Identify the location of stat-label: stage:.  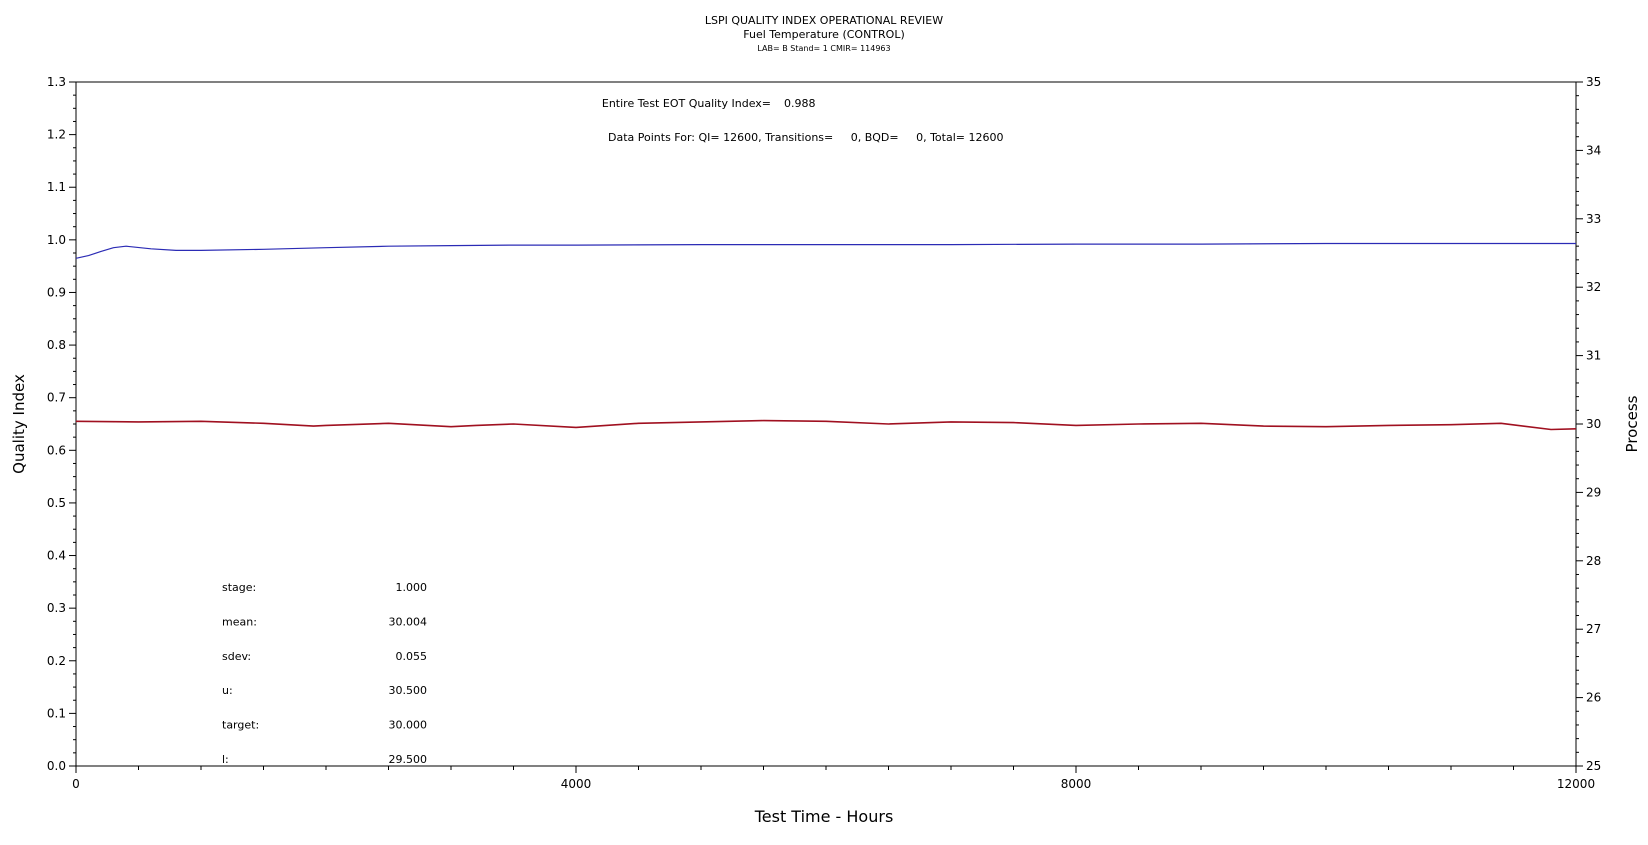
(239, 587).